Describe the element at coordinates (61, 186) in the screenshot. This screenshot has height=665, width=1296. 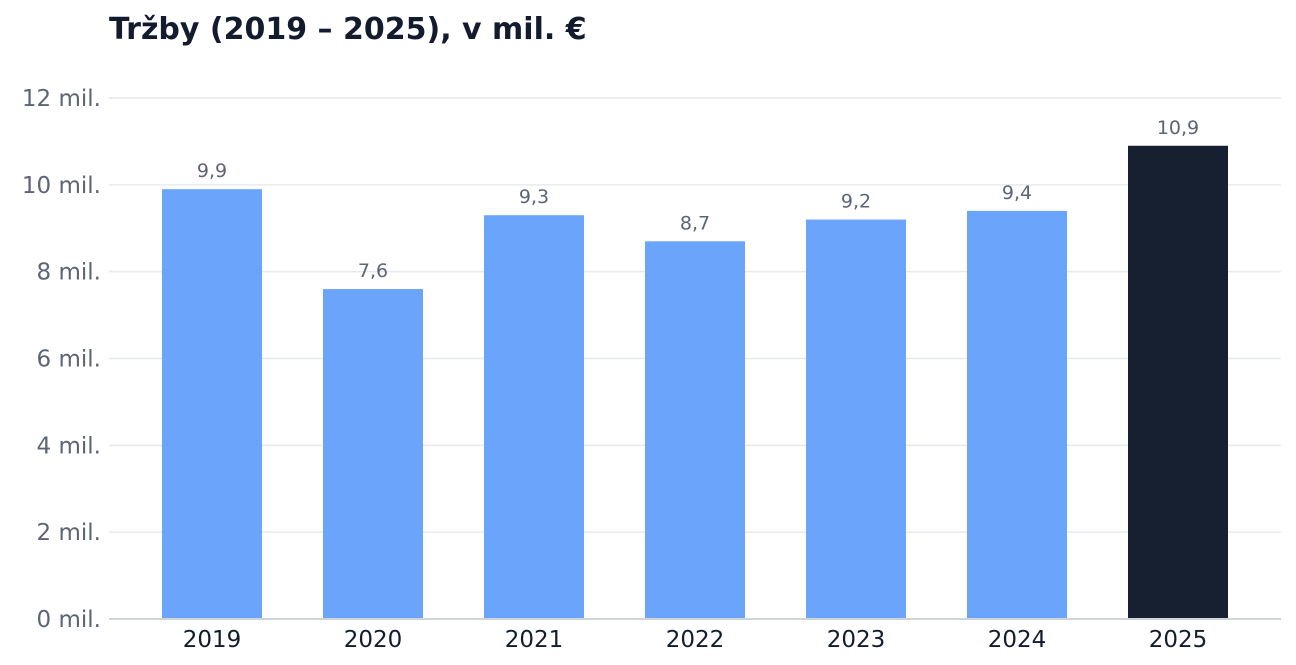
I see `y-tick-label: 10 mil.` at that location.